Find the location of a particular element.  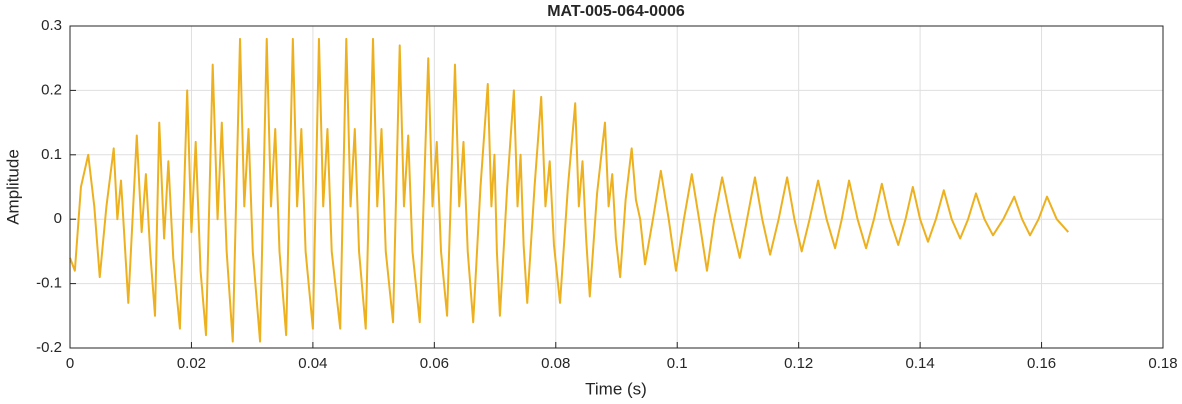

x-tick-label: 0.1 is located at coordinates (677, 363).